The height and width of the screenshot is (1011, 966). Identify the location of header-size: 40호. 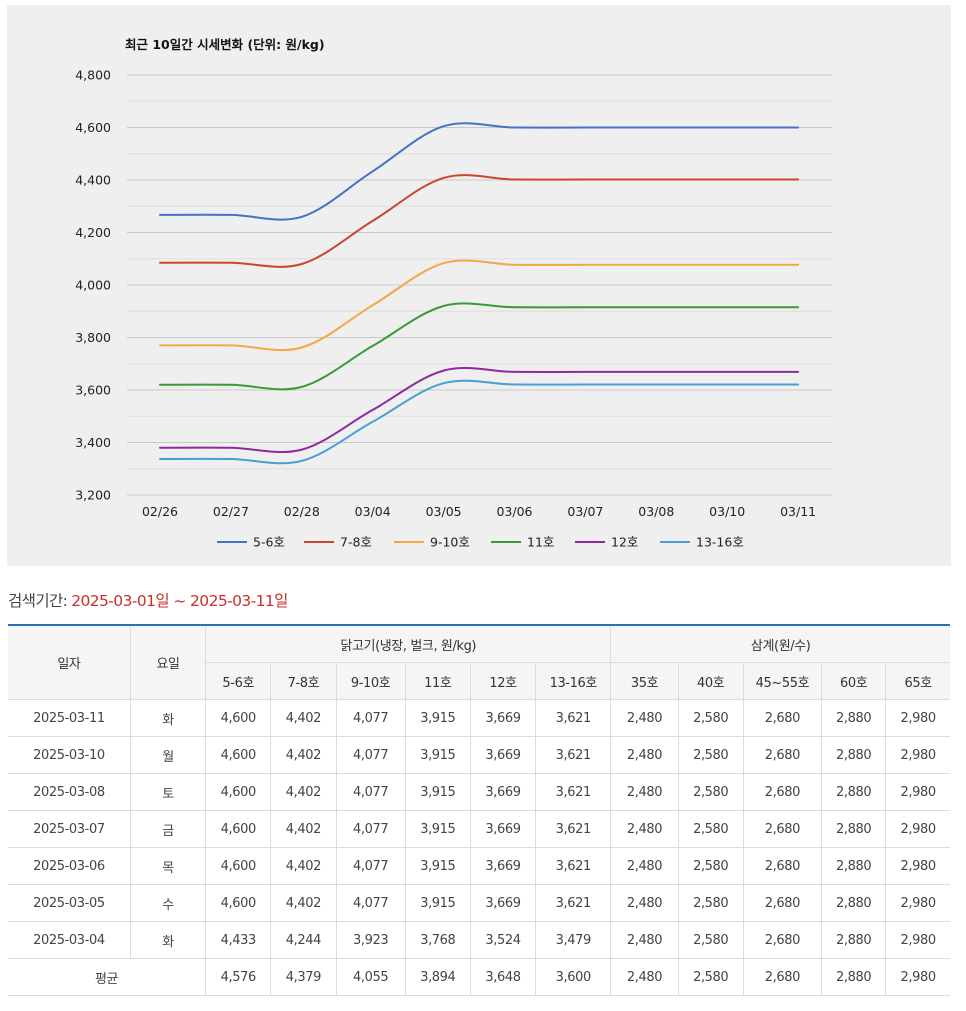
(710, 681).